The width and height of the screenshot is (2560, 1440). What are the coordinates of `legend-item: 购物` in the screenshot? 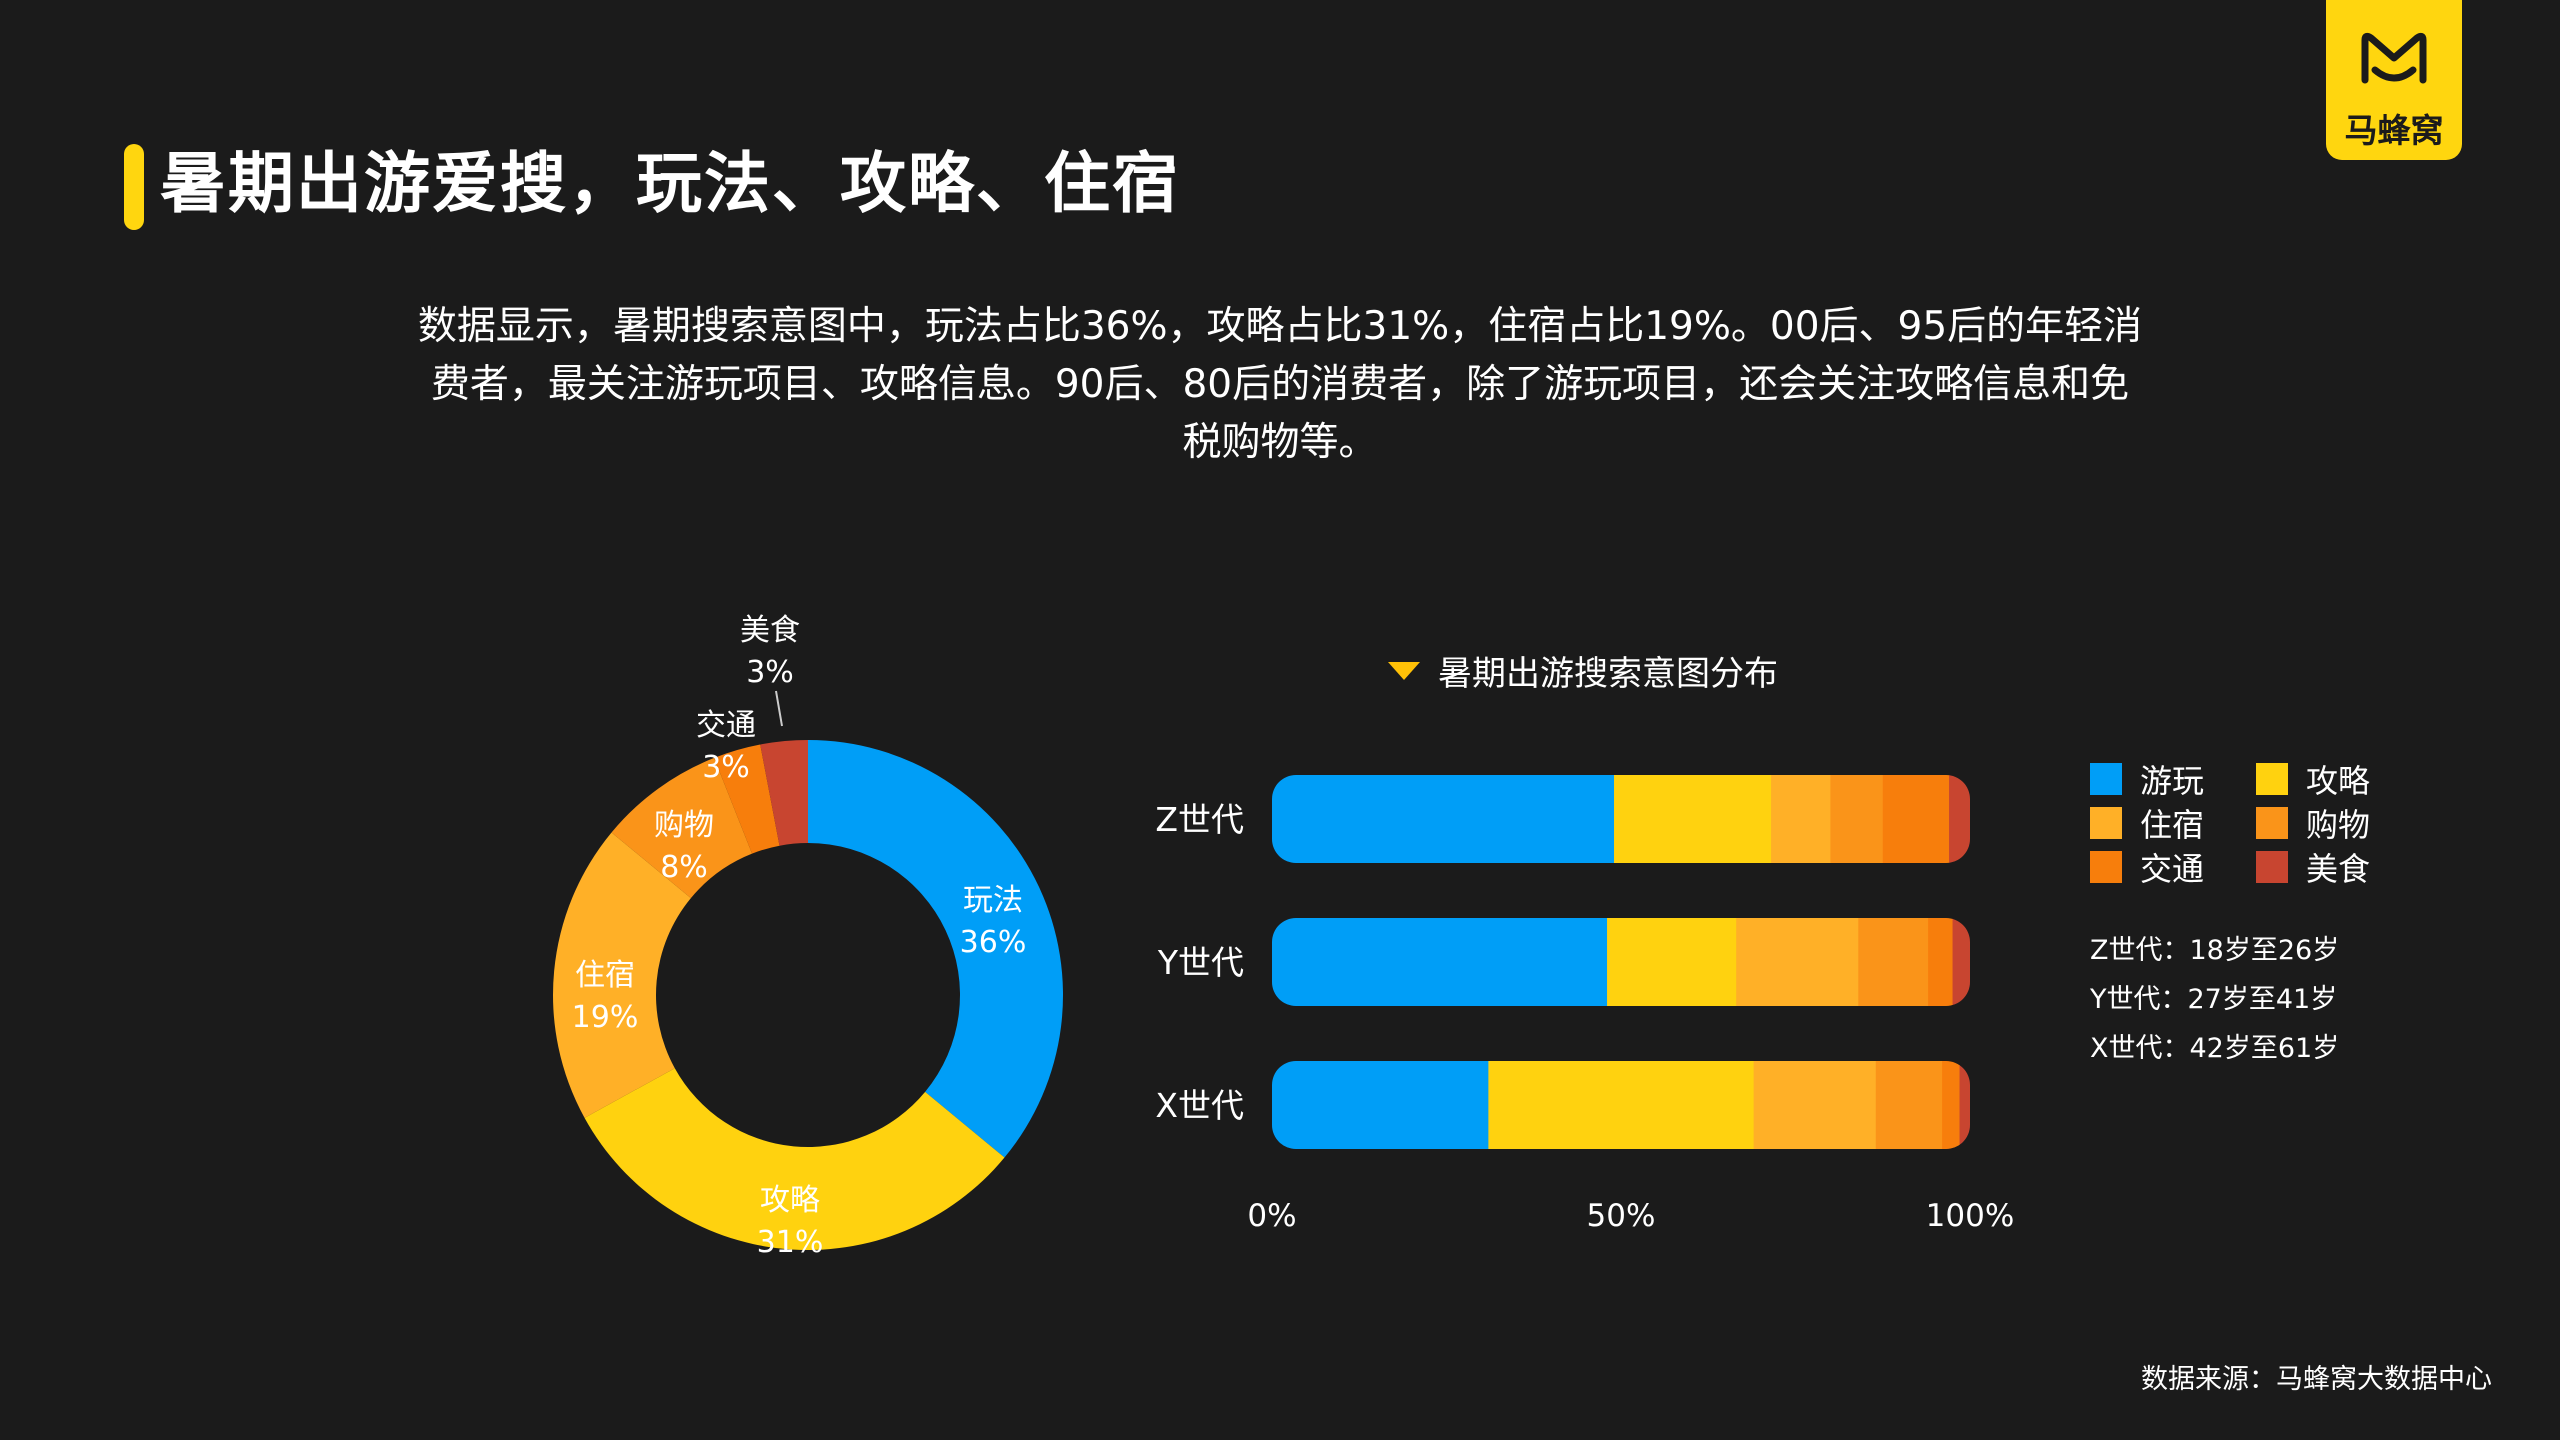 It's located at (2313, 823).